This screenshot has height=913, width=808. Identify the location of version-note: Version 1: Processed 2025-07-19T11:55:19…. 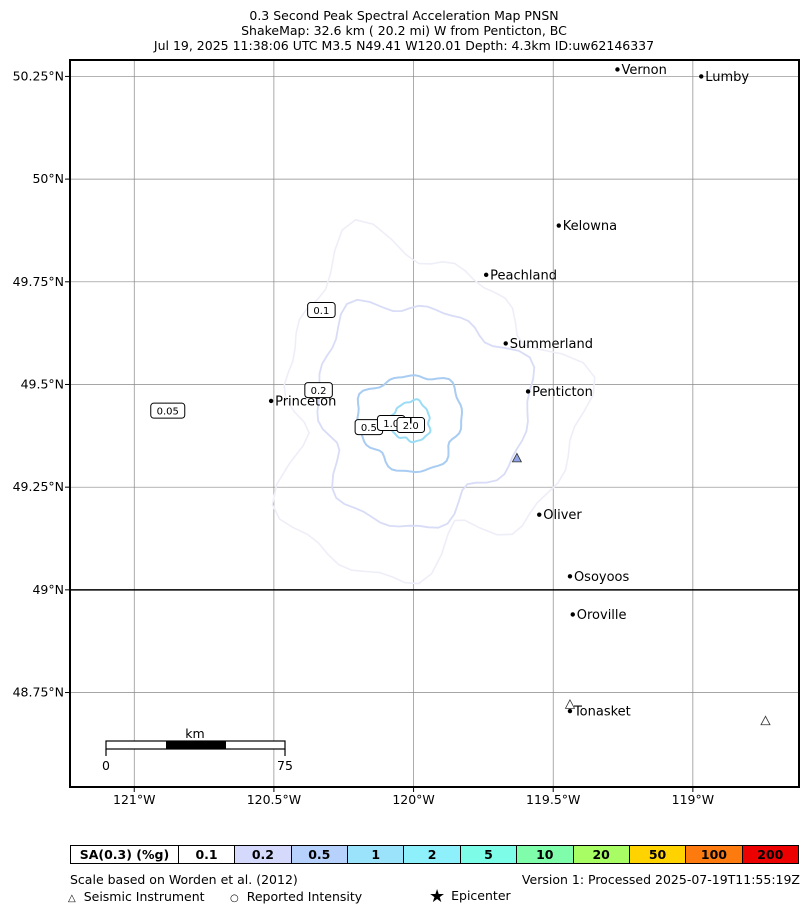
(660, 879).